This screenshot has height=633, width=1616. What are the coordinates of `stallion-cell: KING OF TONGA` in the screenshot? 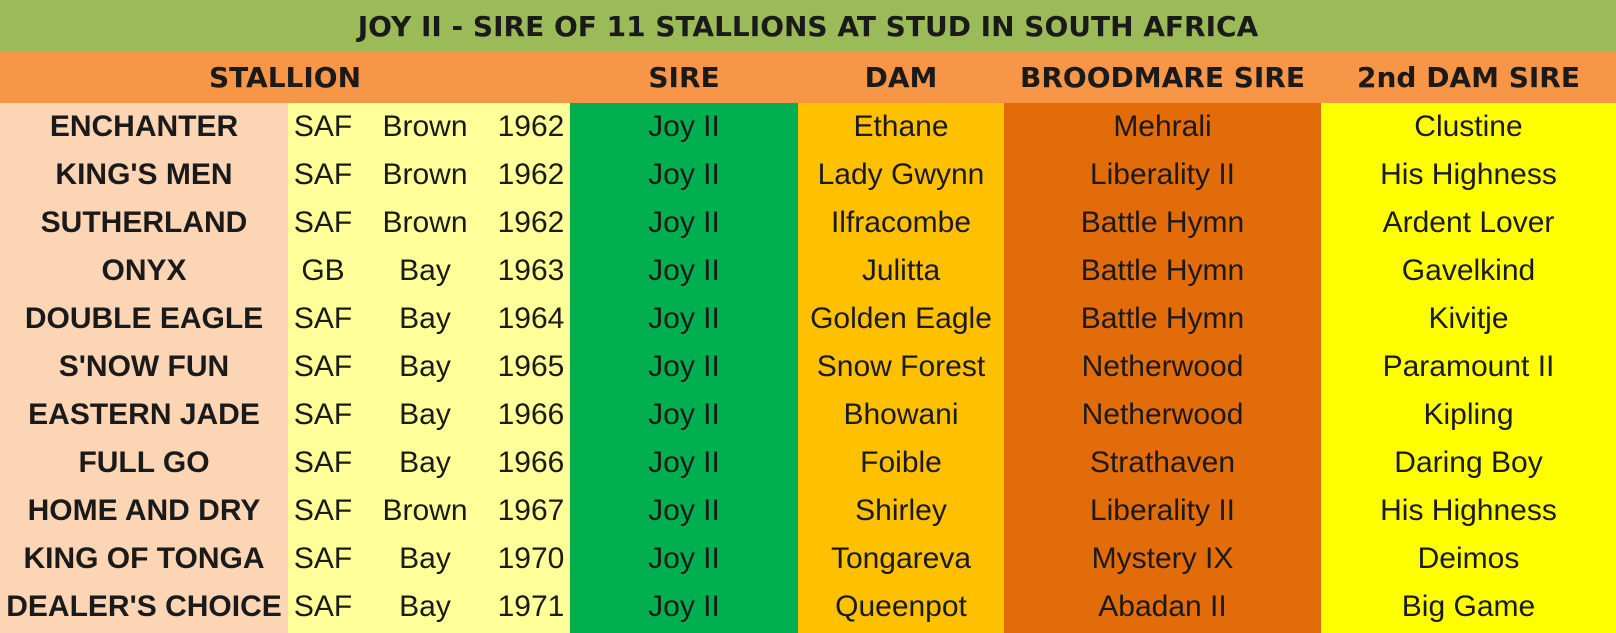 It's located at (144, 558).